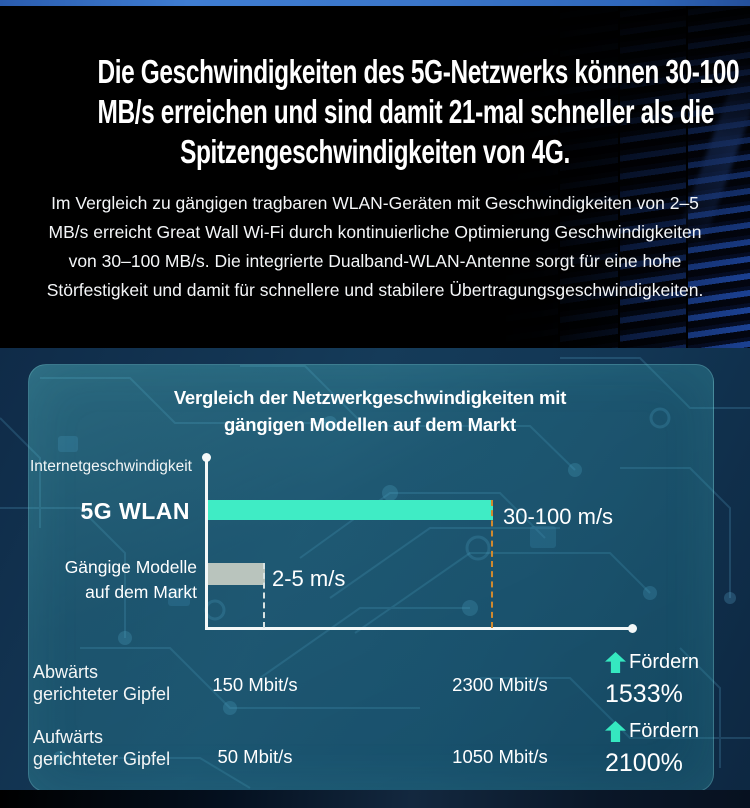  I want to click on bar-5g-wlan, so click(350, 510).